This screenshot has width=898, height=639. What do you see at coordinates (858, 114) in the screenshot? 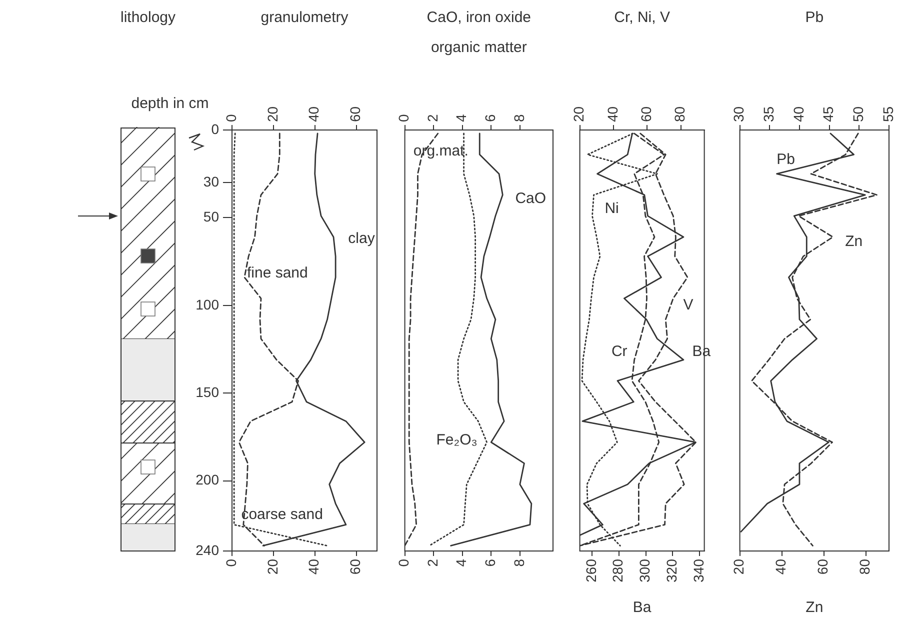
I see `x2-tick-label: 50` at bounding box center [858, 114].